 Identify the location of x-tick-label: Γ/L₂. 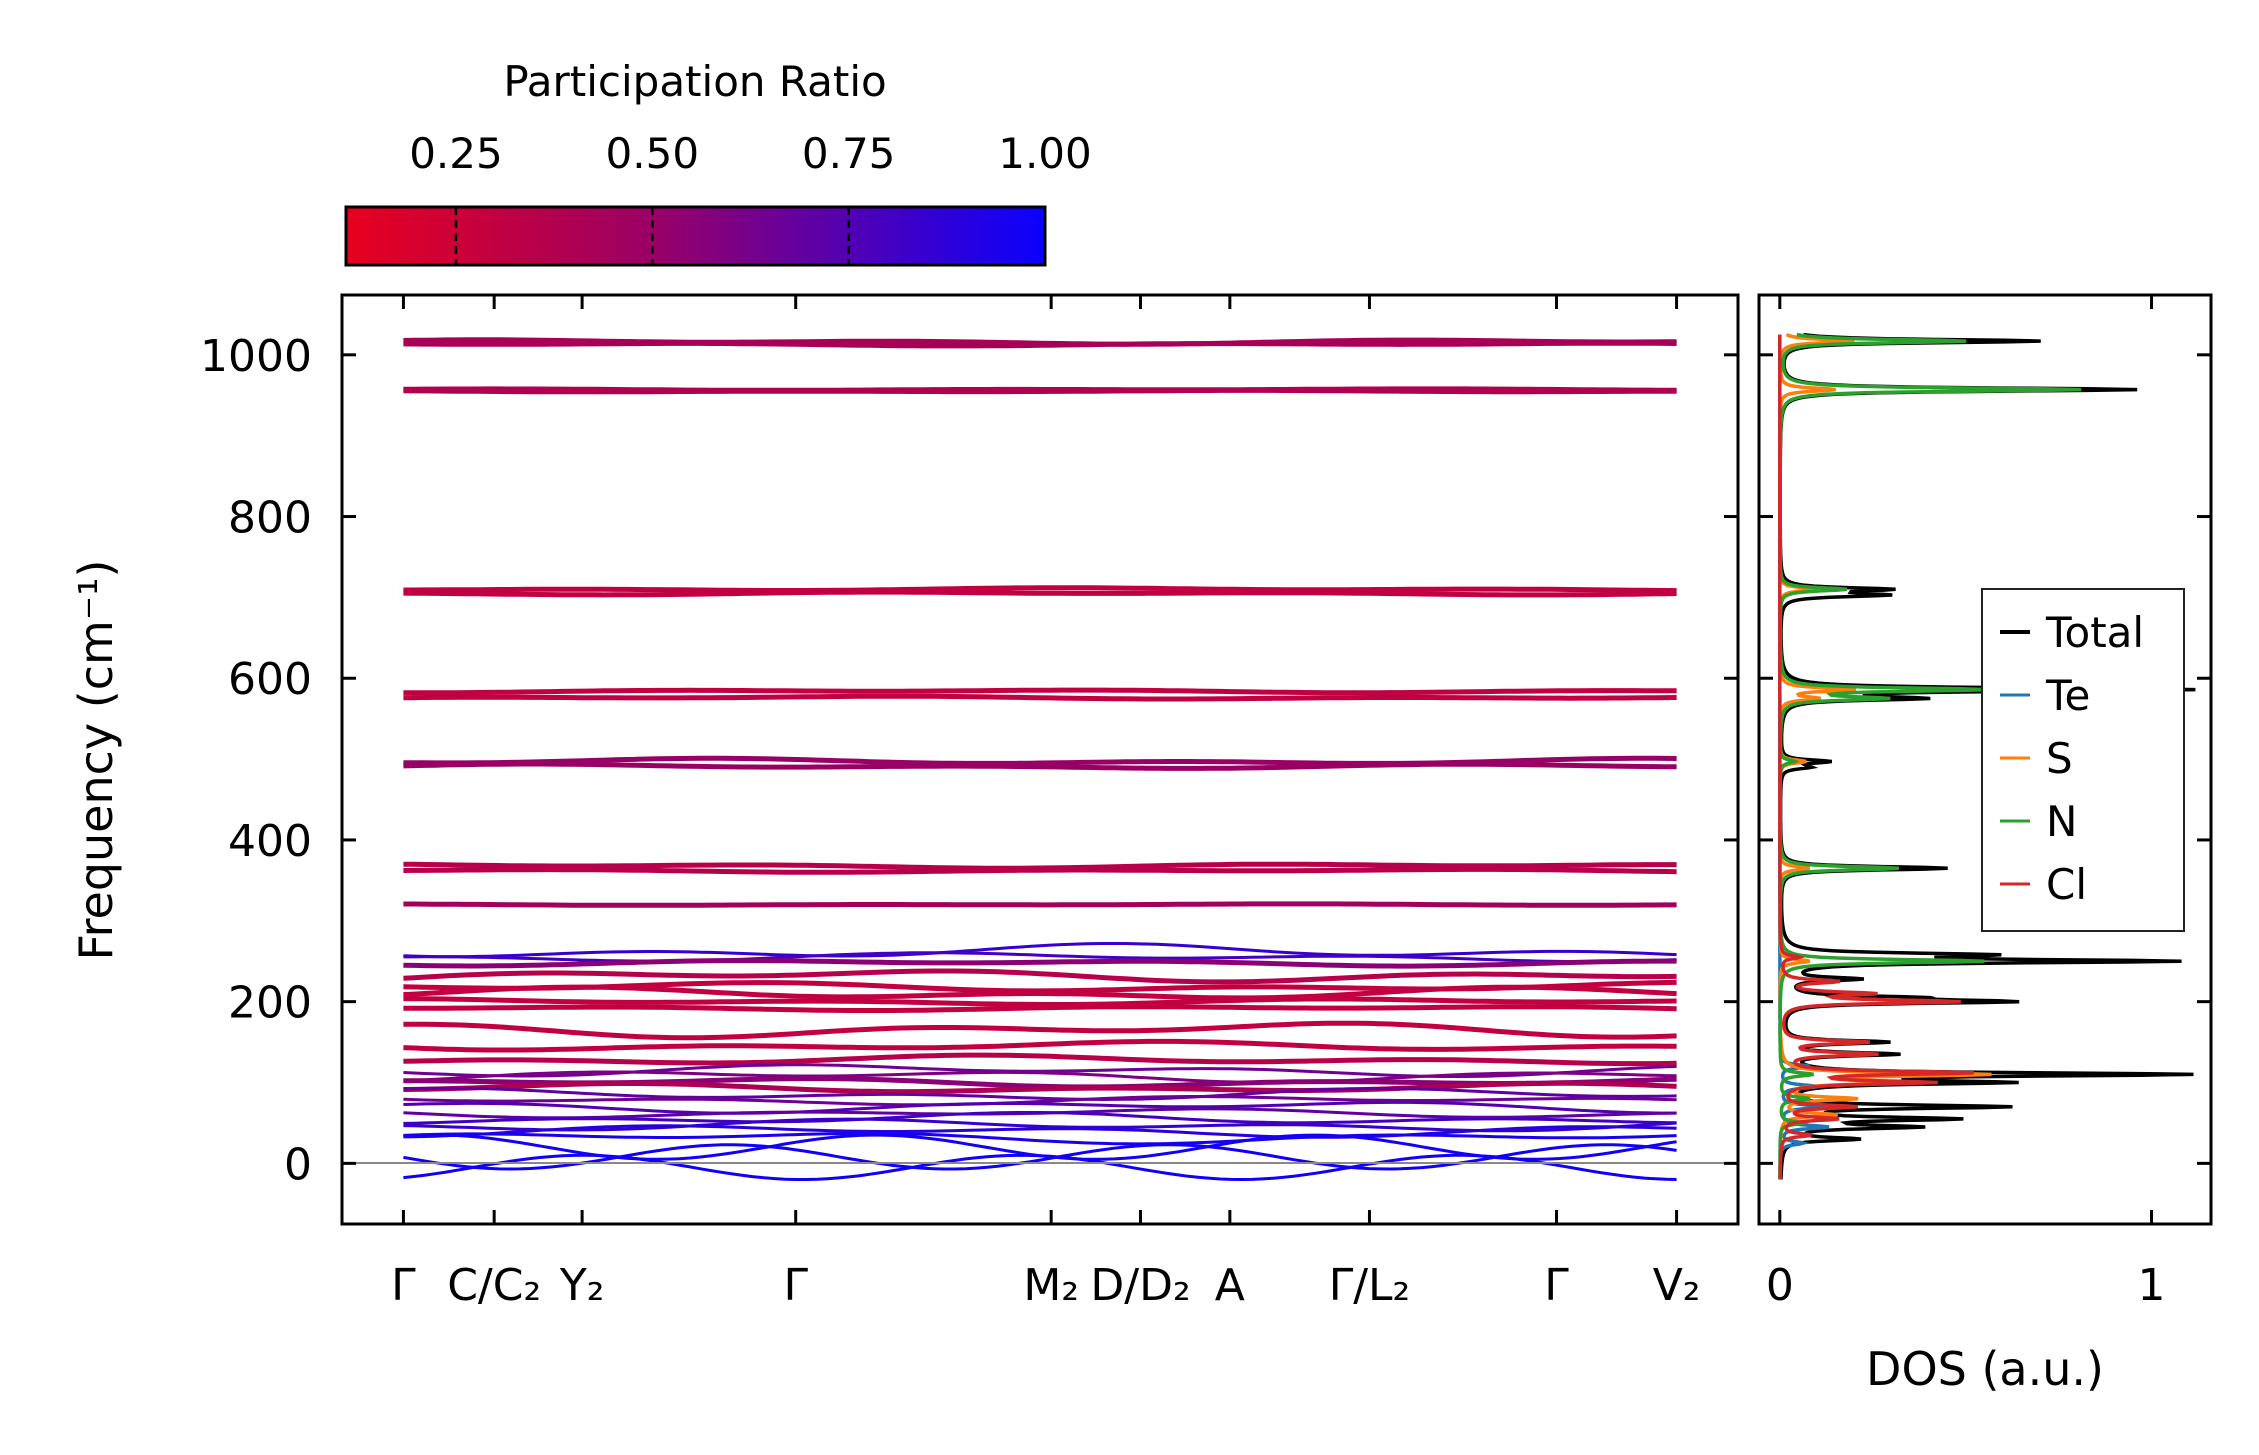
(1370, 1285).